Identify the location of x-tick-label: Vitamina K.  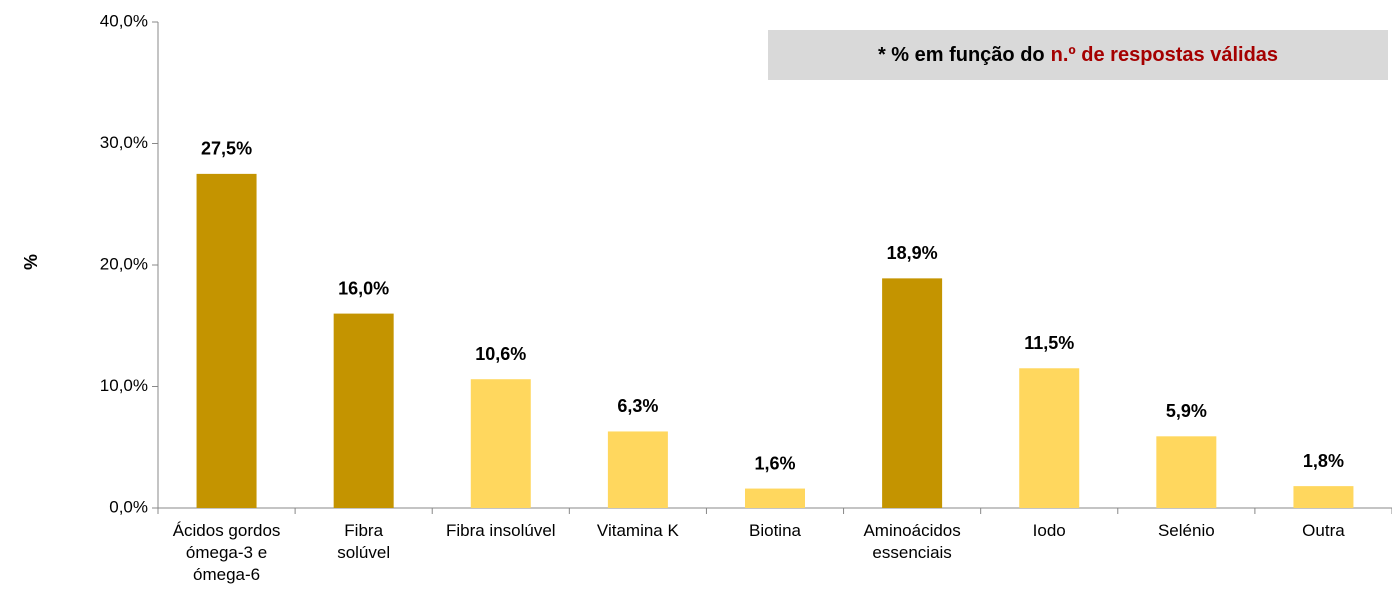
(638, 530).